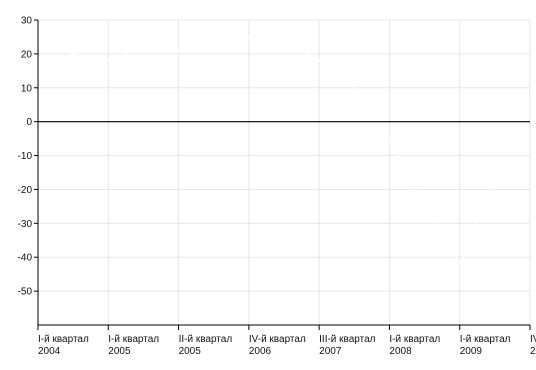 This screenshot has height=370, width=536. Describe the element at coordinates (27, 54) in the screenshot. I see `y-tick-label: 20` at that location.